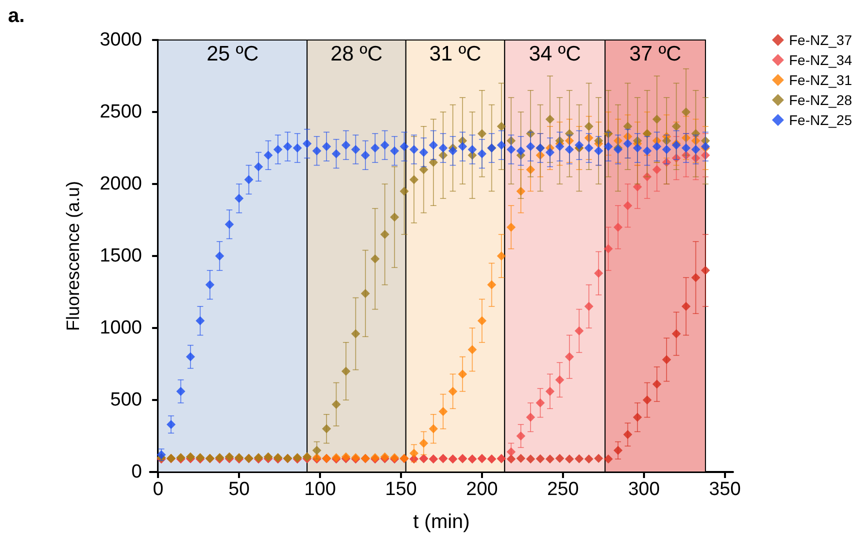  I want to click on x-tick-label: 0, so click(158, 489).